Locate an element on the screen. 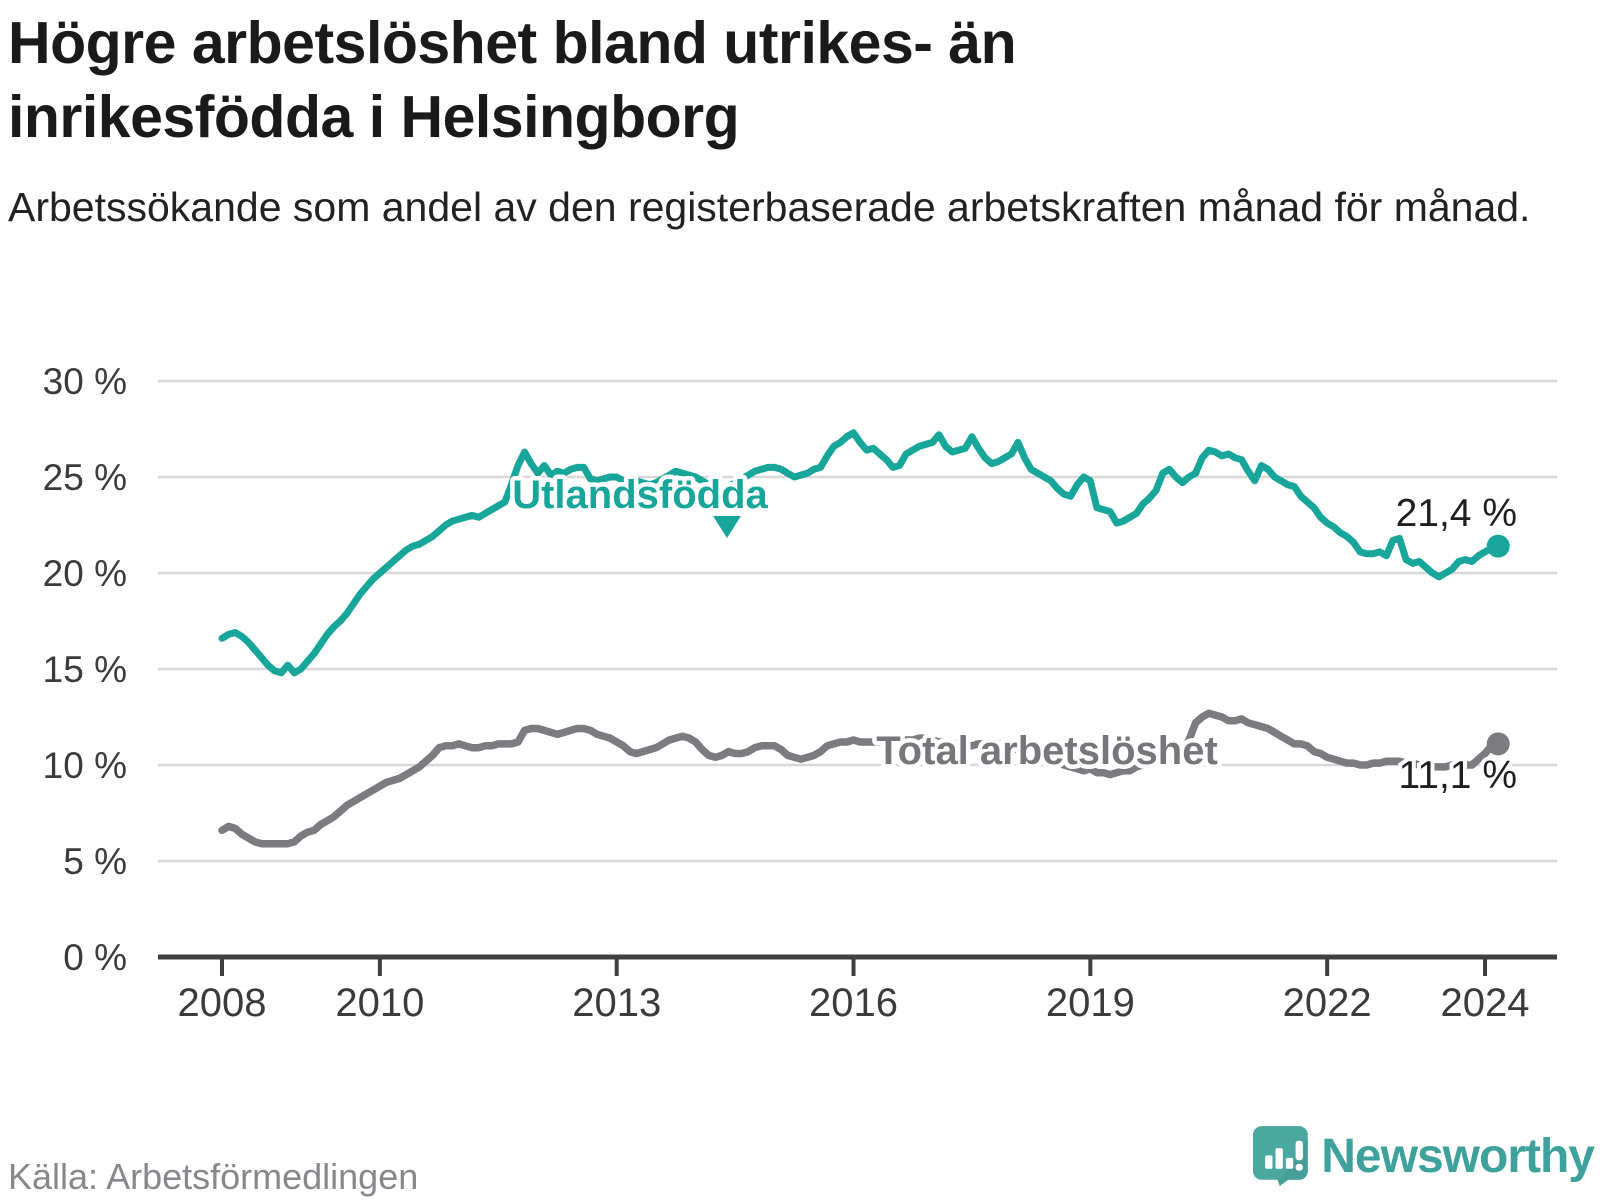 The width and height of the screenshot is (1600, 1200). y-axis-tick-label: 5 % is located at coordinates (95, 861).